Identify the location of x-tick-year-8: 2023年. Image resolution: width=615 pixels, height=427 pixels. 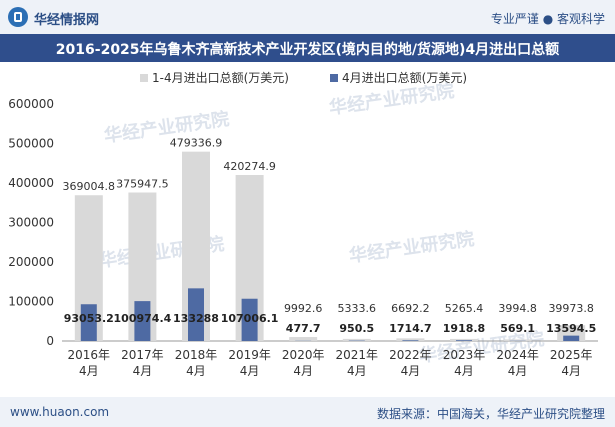
(464, 355).